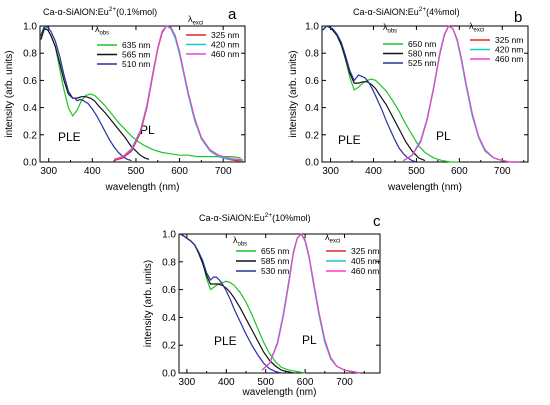 This screenshot has height=405, width=550. Describe the element at coordinates (422, 54) in the screenshot. I see `ple-legend-entry: 580 nm` at that location.